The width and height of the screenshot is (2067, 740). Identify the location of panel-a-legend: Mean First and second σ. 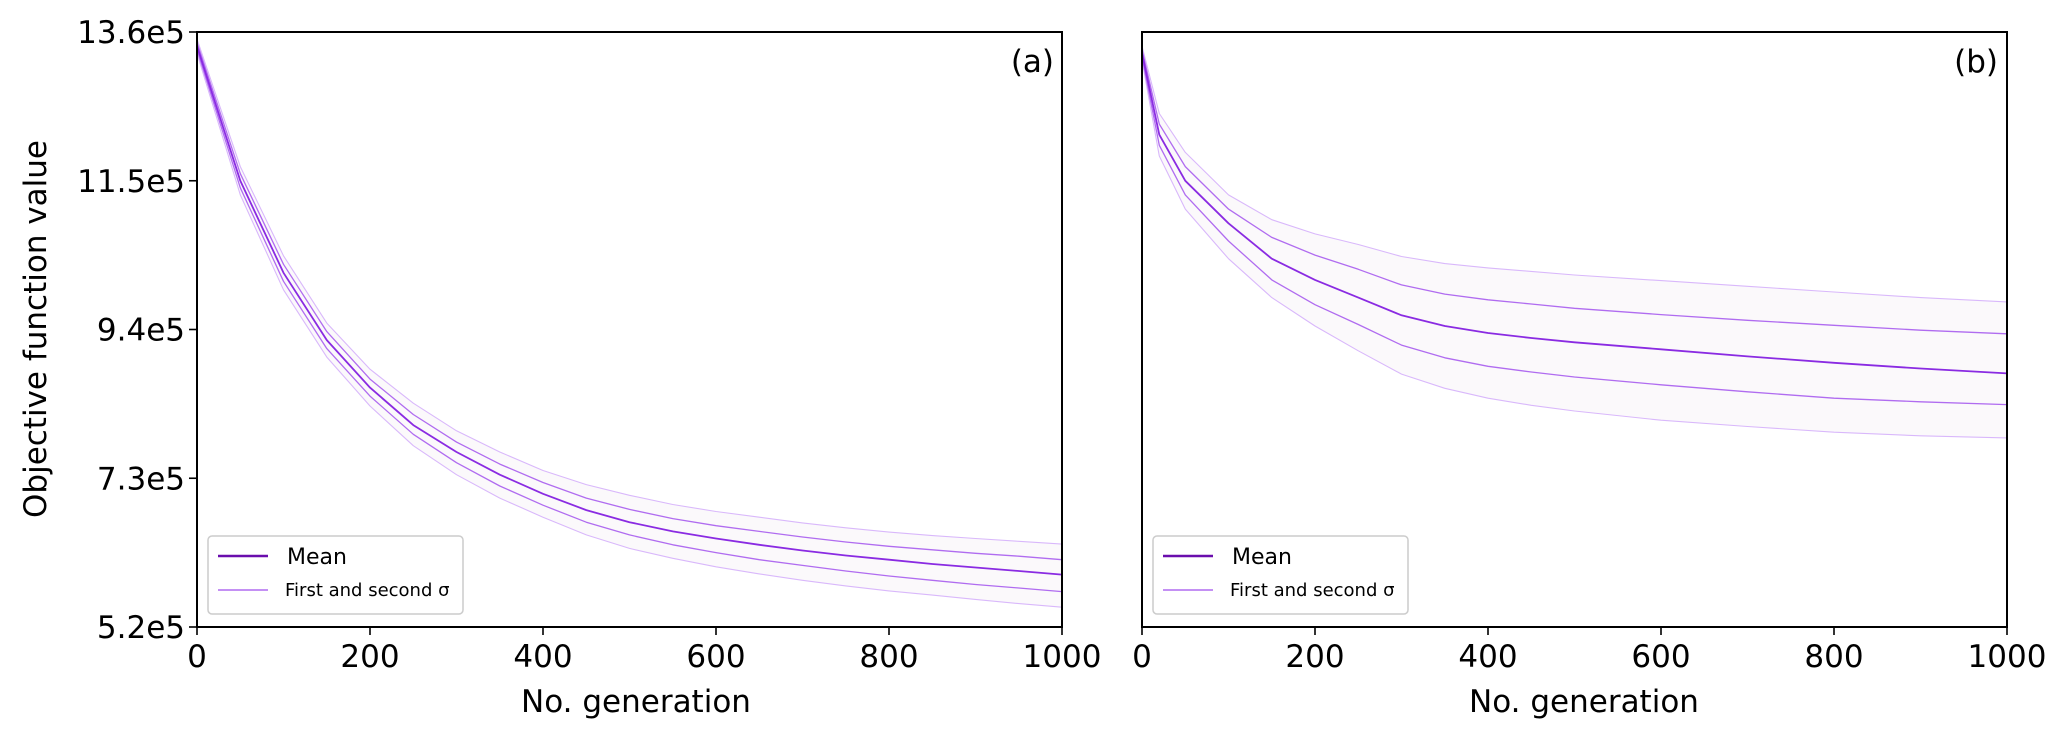
(335, 575).